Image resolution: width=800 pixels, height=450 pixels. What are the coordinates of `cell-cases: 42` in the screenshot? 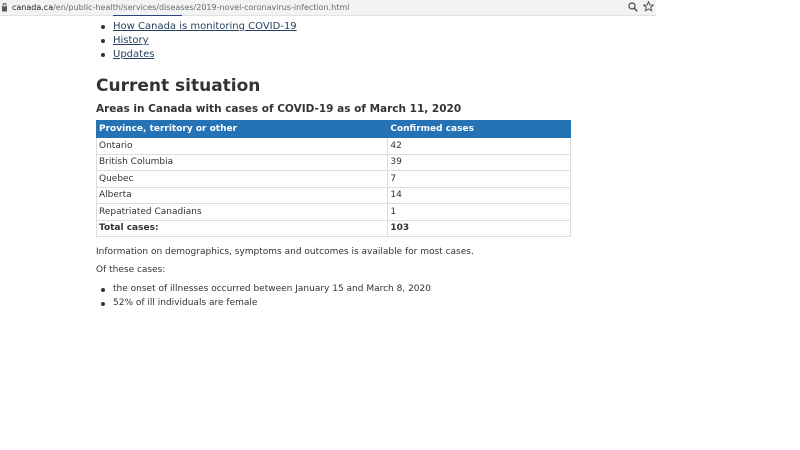 It's located at (479, 146).